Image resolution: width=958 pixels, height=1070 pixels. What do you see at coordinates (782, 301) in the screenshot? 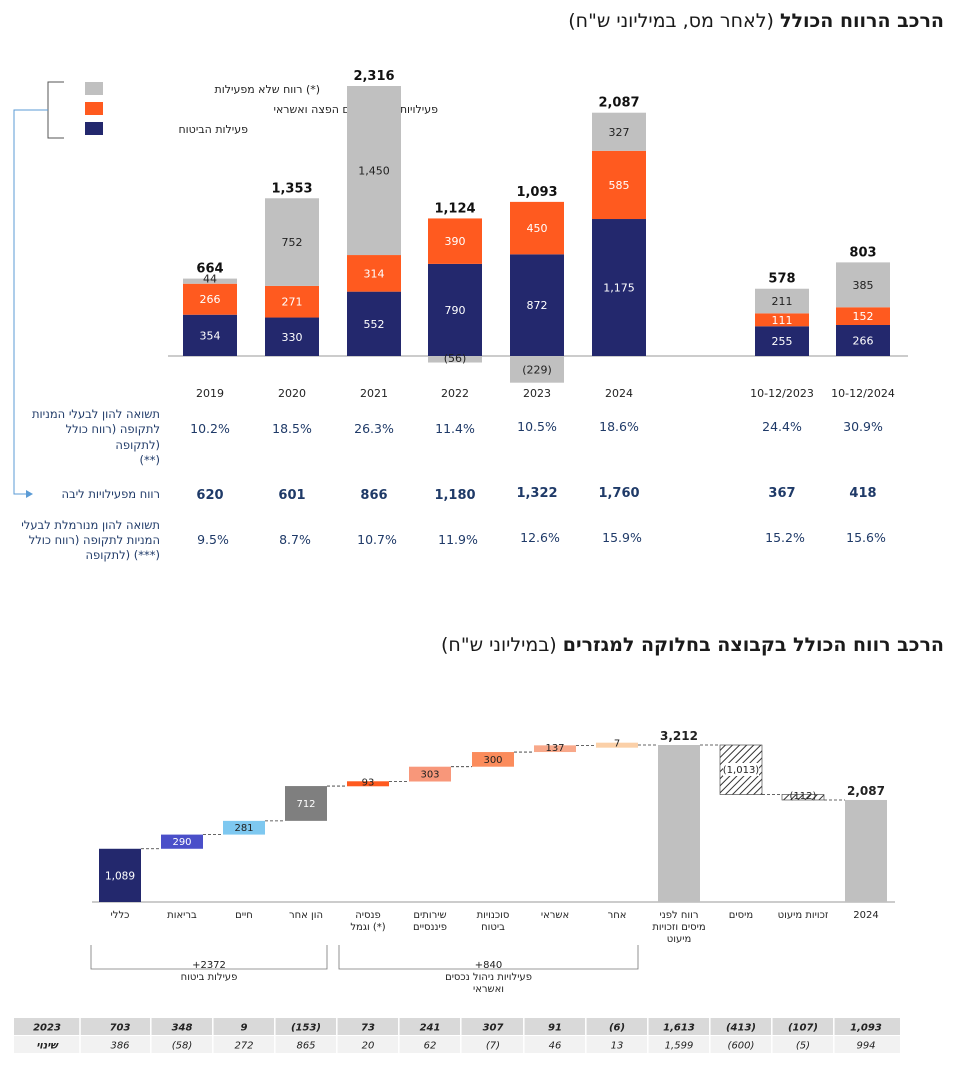
I see `data-label: 211` at bounding box center [782, 301].